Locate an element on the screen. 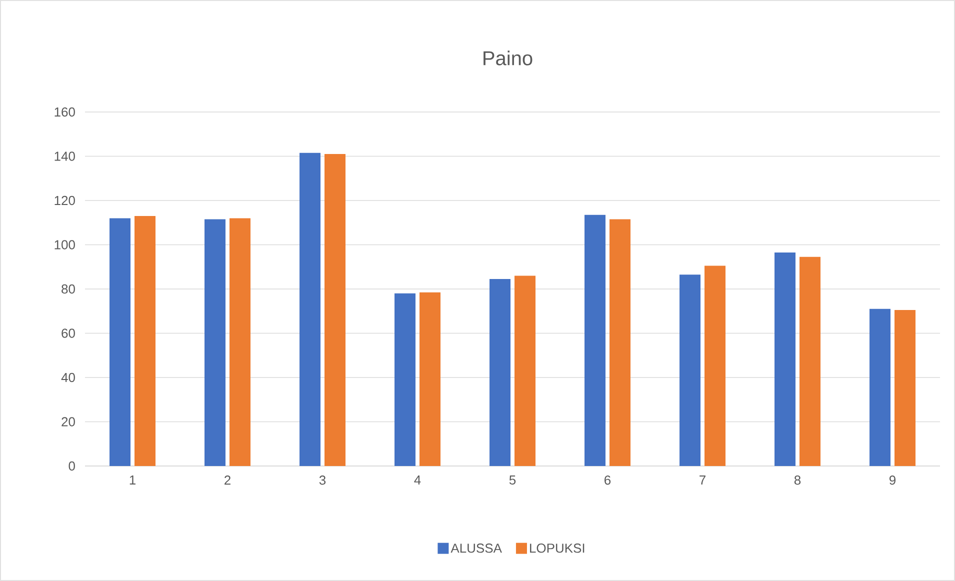  legend-label: LOPUKSI is located at coordinates (557, 548).